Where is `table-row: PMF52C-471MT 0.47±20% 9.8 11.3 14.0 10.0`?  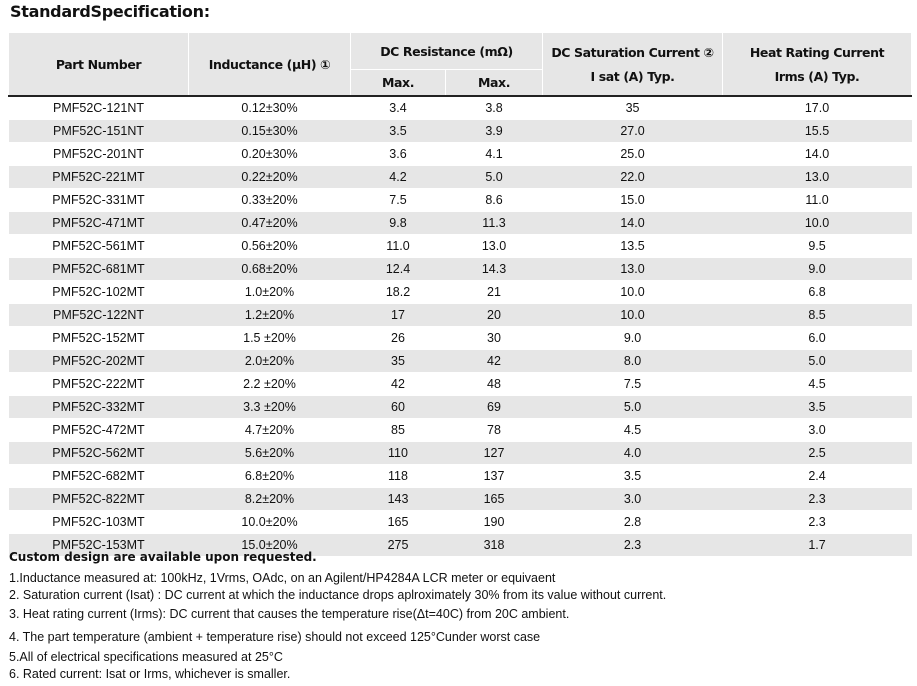 table-row: PMF52C-471MT 0.47±20% 9.8 11.3 14.0 10.0 is located at coordinates (460, 223).